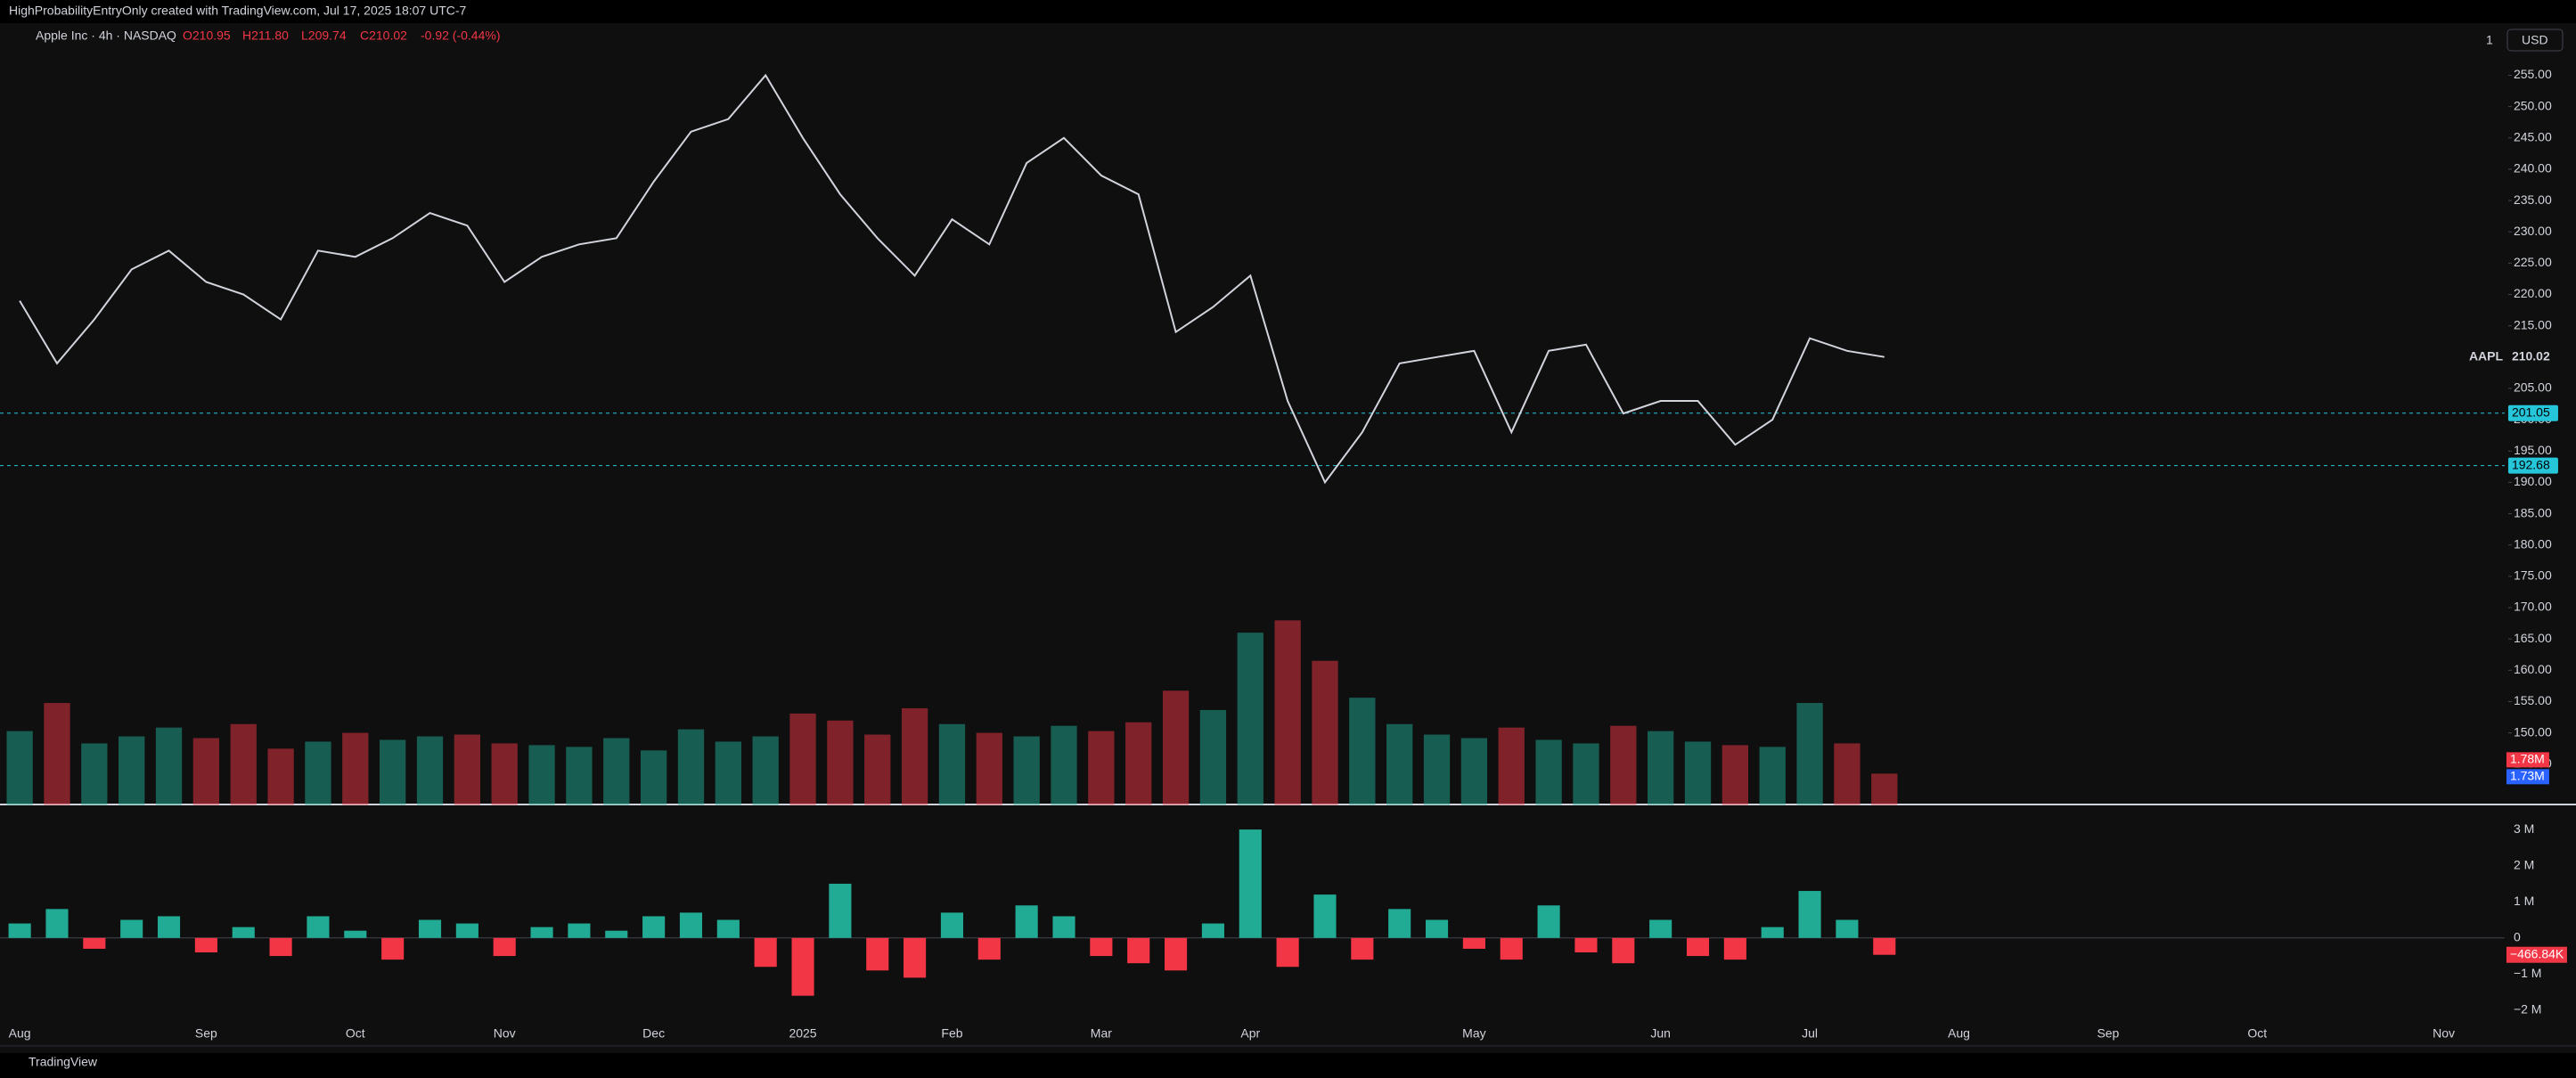 This screenshot has height=1078, width=2576. I want to click on y-tick-label: 175.00, so click(2533, 575).